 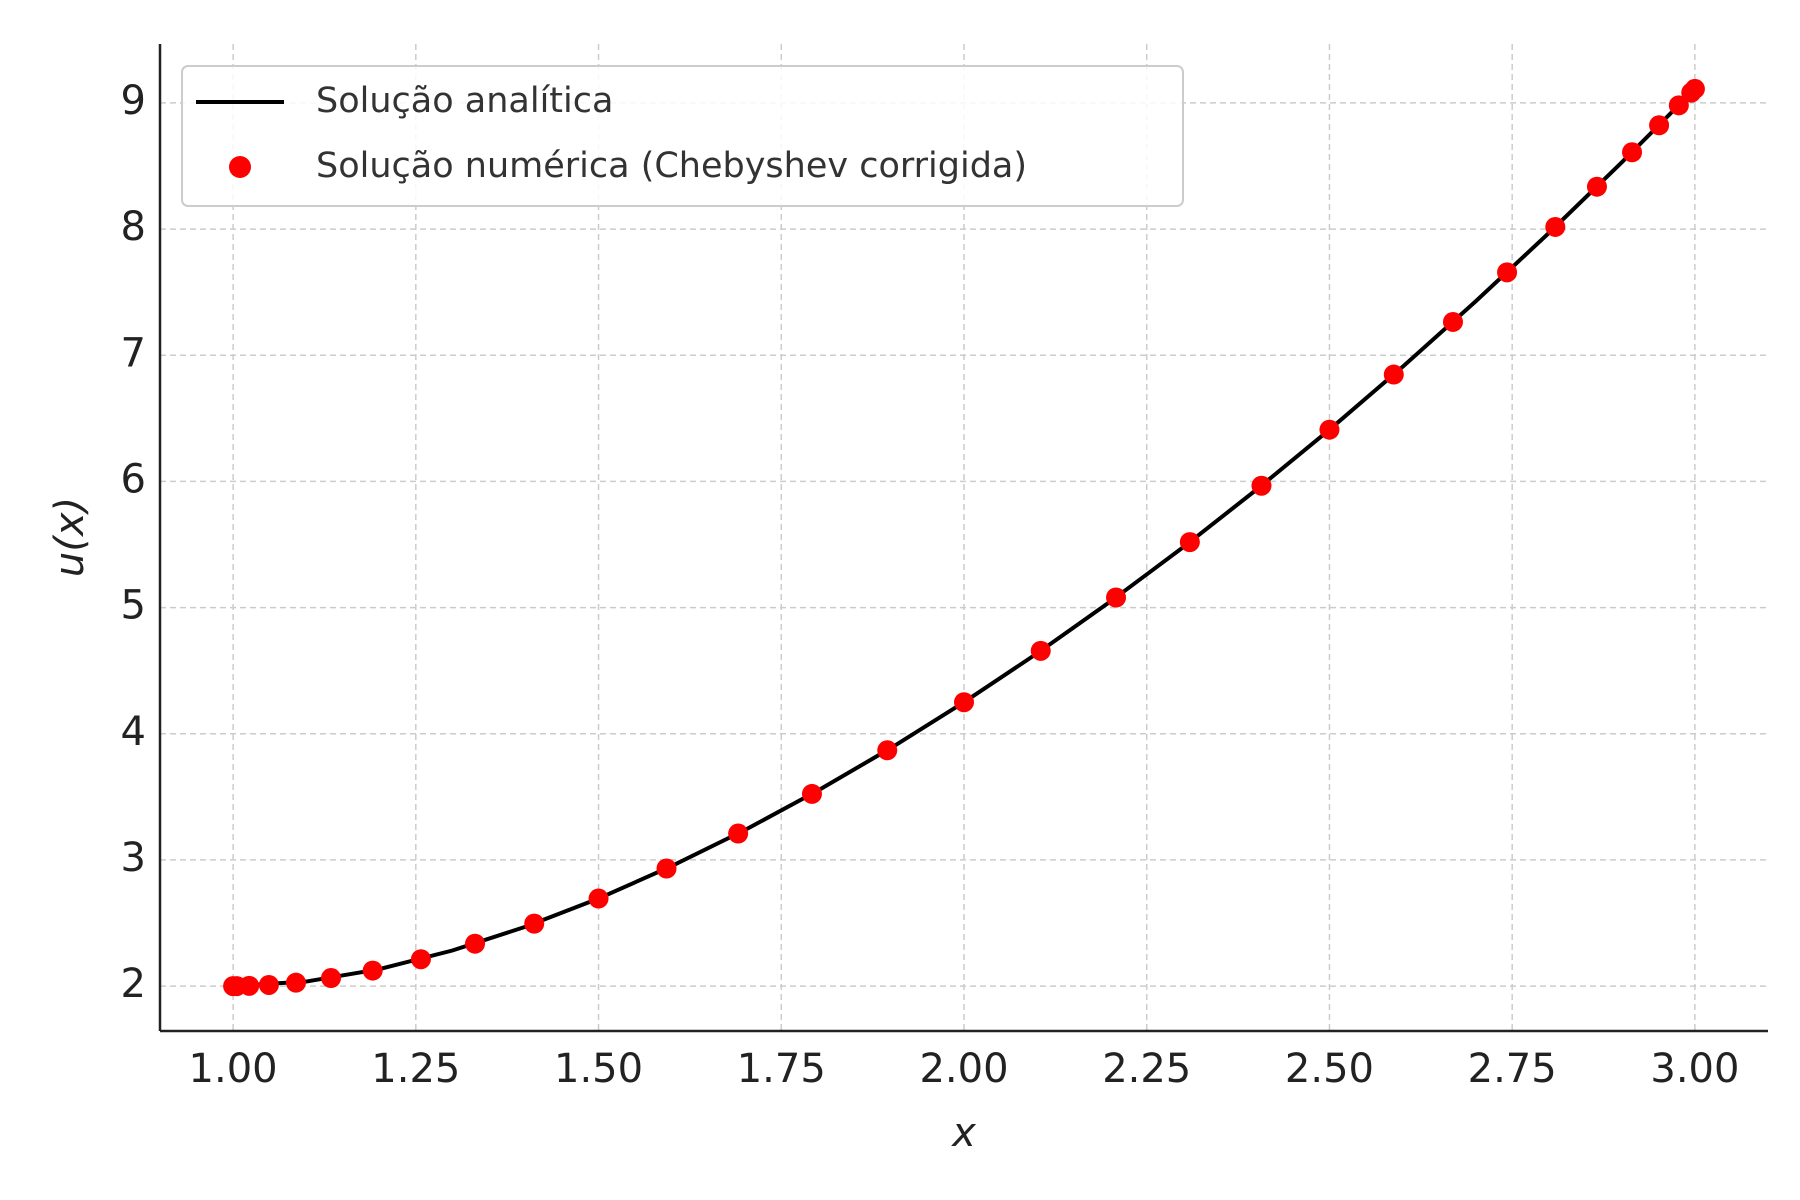 I want to click on y-tick-label: 7, so click(x=133, y=353).